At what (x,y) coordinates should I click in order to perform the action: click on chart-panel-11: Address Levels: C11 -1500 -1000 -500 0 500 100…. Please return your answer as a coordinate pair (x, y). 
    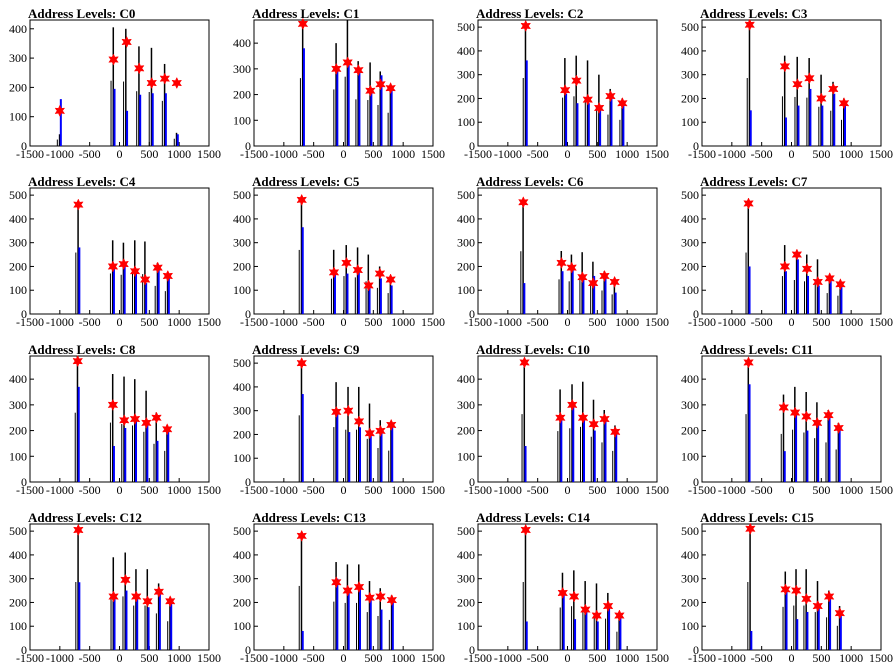
    Looking at the image, I should click on (787, 419).